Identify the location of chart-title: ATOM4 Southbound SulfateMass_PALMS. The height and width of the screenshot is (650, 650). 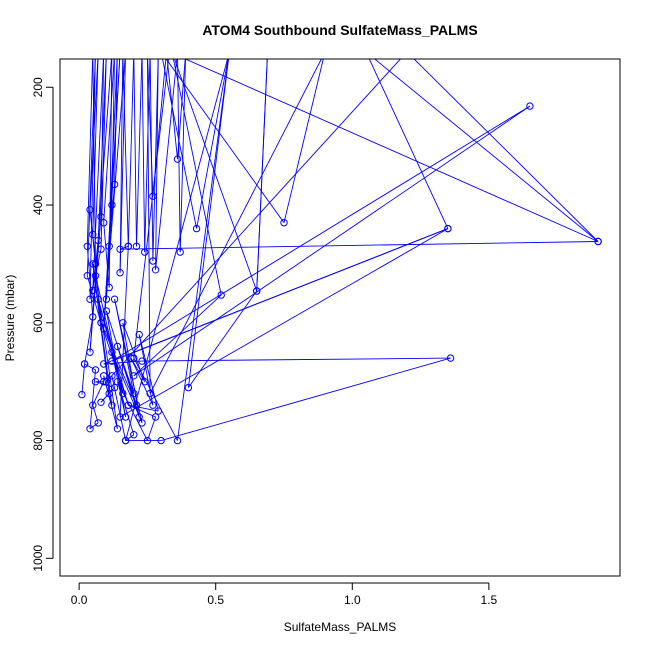
(339, 30).